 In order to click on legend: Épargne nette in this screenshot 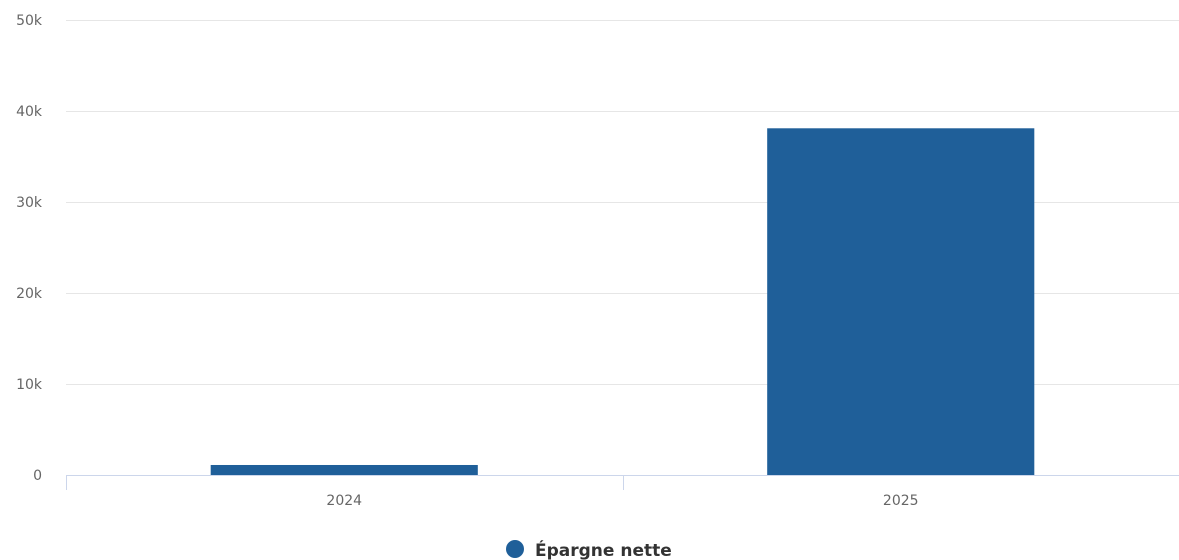, I will do `click(589, 549)`.